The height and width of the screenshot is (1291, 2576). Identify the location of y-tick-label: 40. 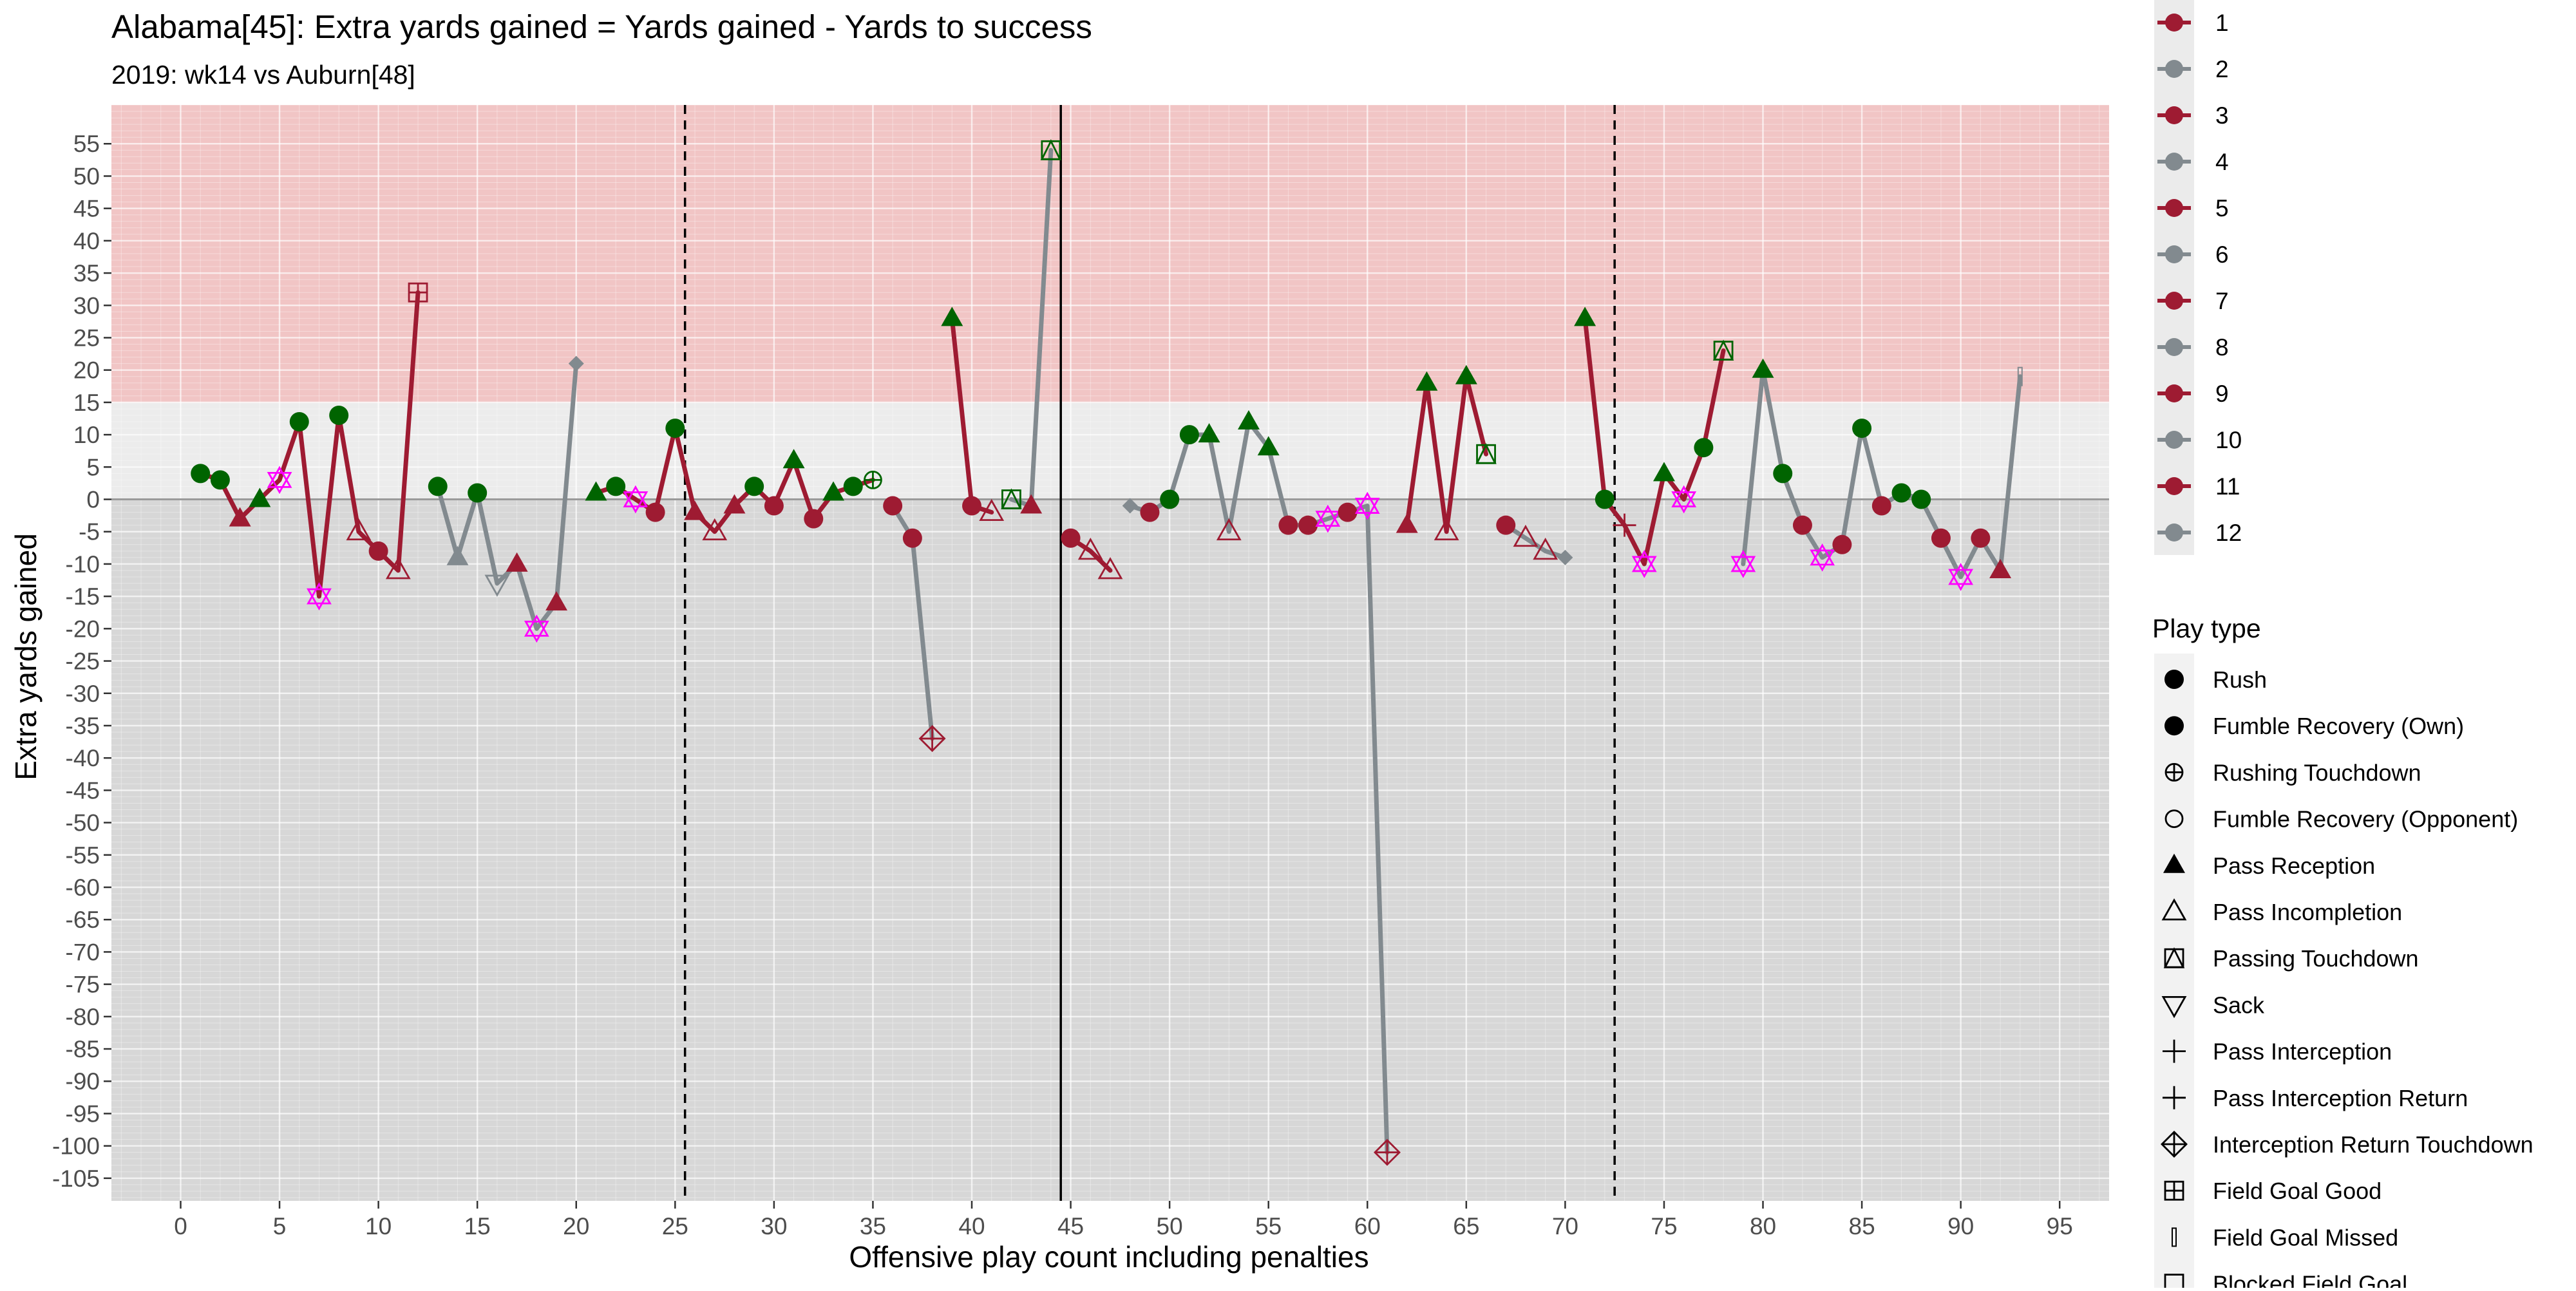
(87, 241).